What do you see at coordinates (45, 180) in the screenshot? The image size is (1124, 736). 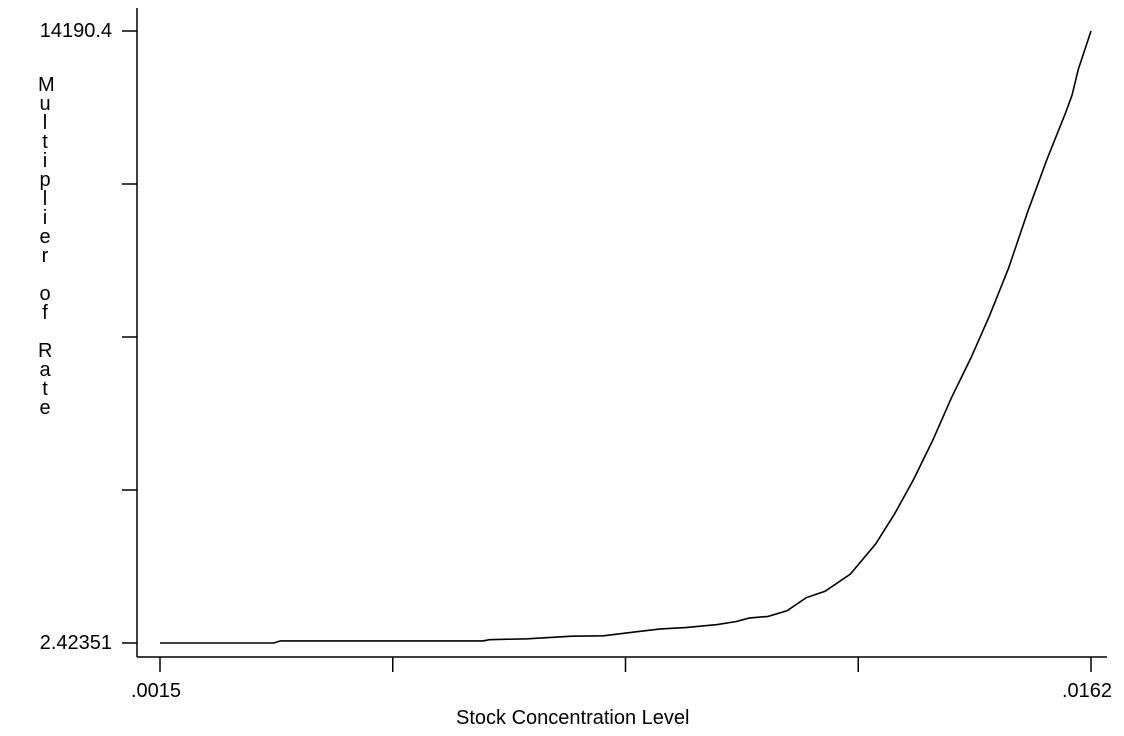 I see `y-axis-label-char: p` at bounding box center [45, 180].